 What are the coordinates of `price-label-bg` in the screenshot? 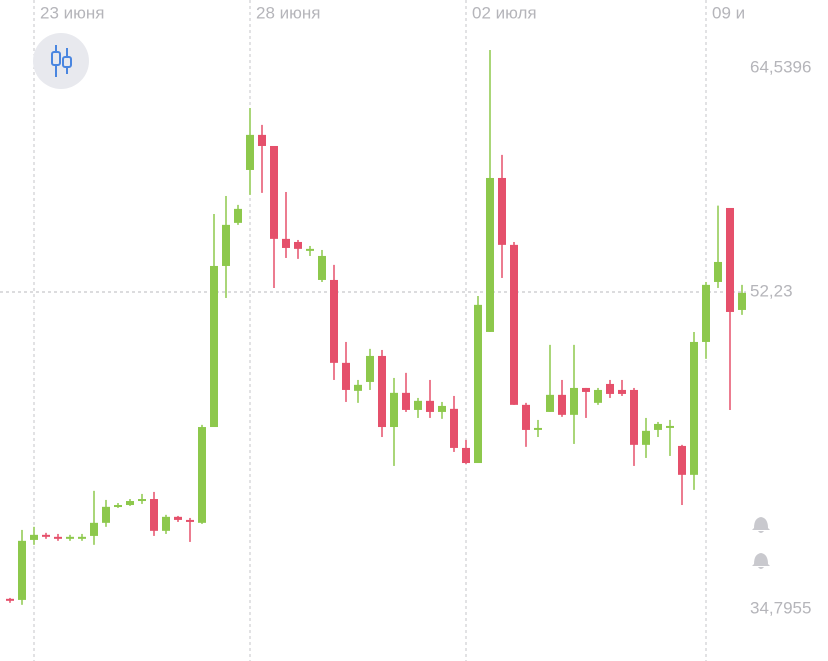 It's located at (787, 291).